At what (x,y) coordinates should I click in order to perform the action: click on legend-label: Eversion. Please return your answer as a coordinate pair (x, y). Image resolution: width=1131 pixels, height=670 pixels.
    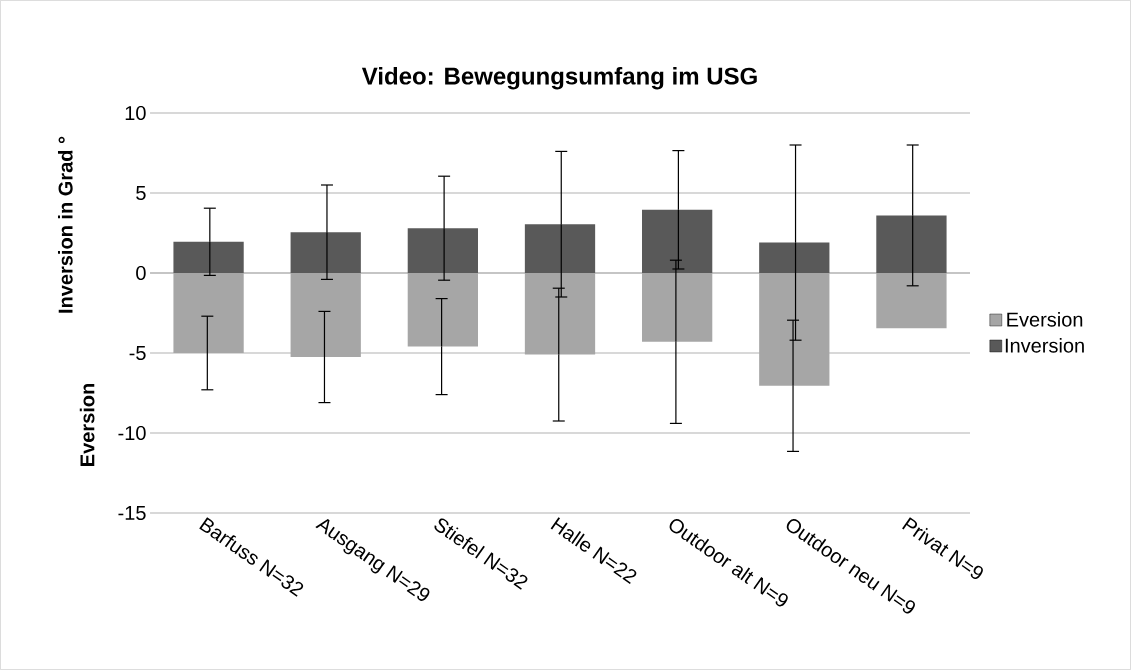
    Looking at the image, I should click on (1045, 319).